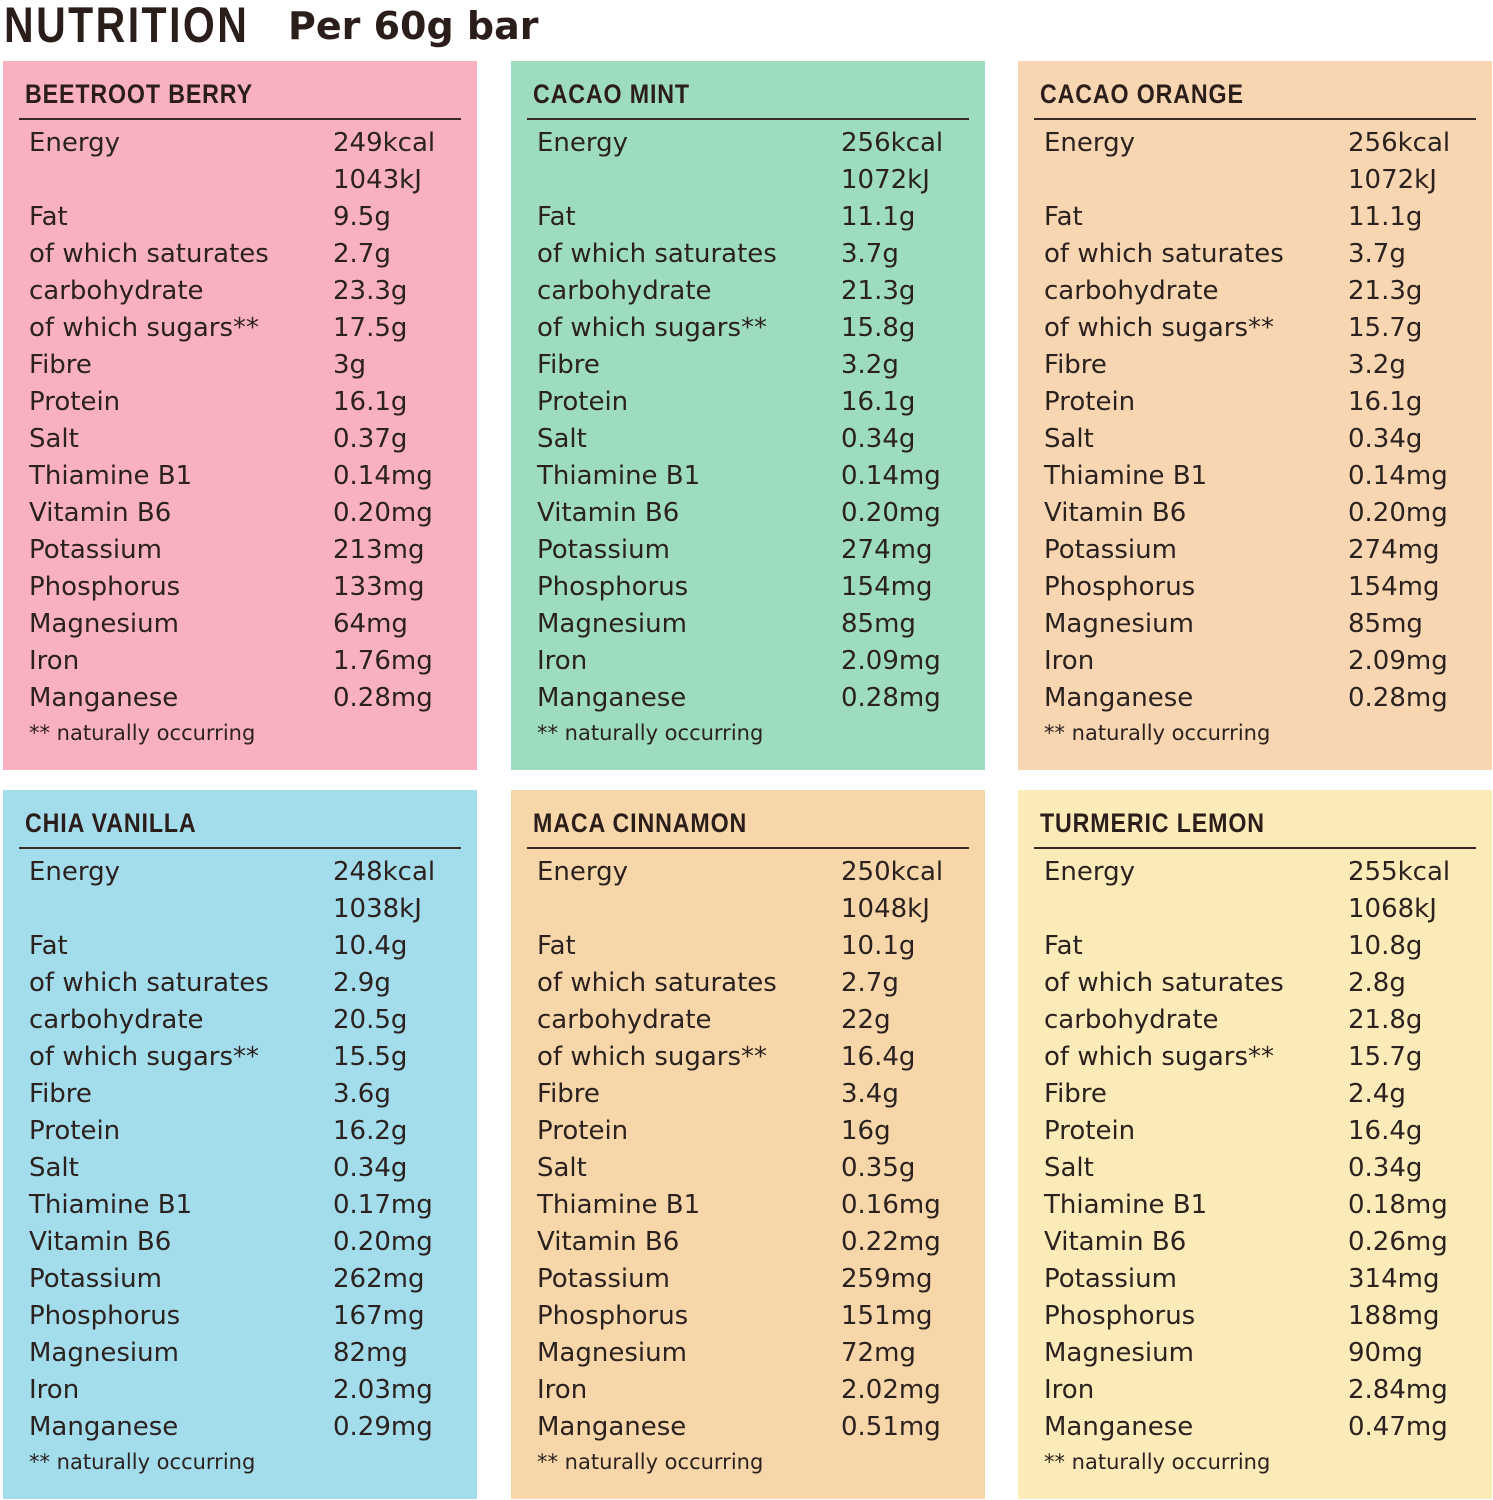 The image size is (1493, 1500). I want to click on row-label: Fat, so click(1063, 217).